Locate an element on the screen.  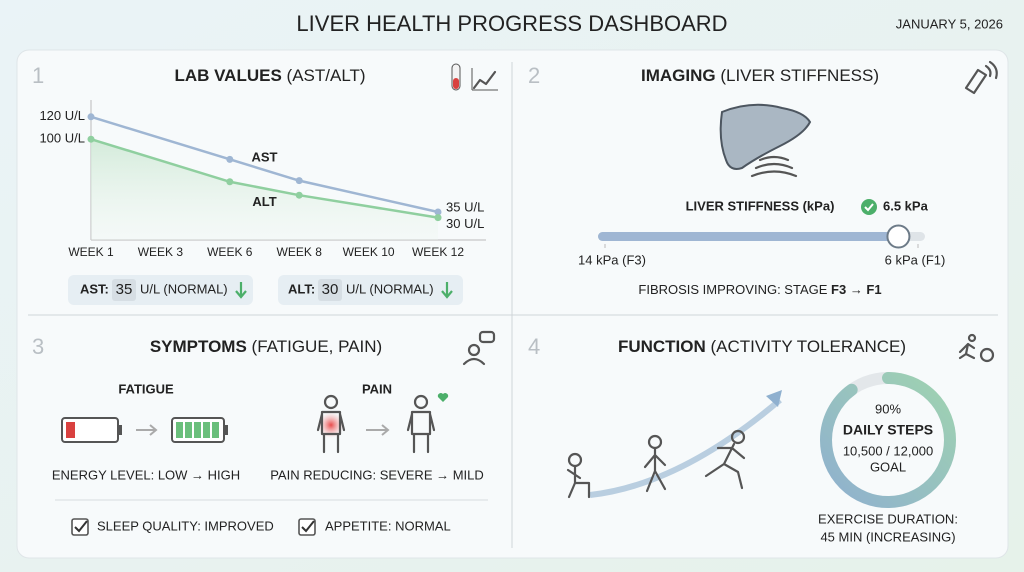
badge-value: 30 is located at coordinates (330, 289).